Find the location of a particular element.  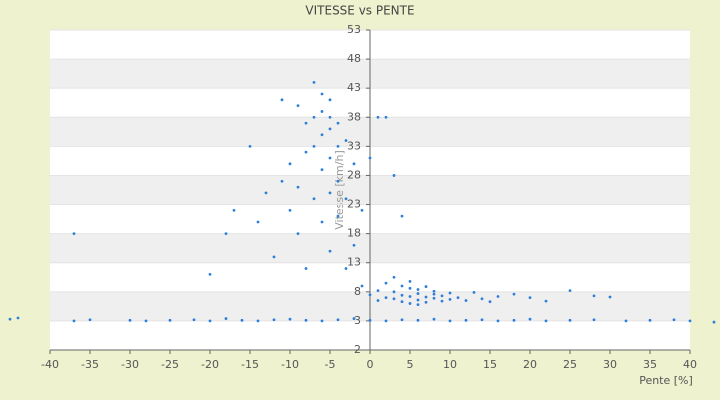

x-tick-label: 0 is located at coordinates (370, 364).